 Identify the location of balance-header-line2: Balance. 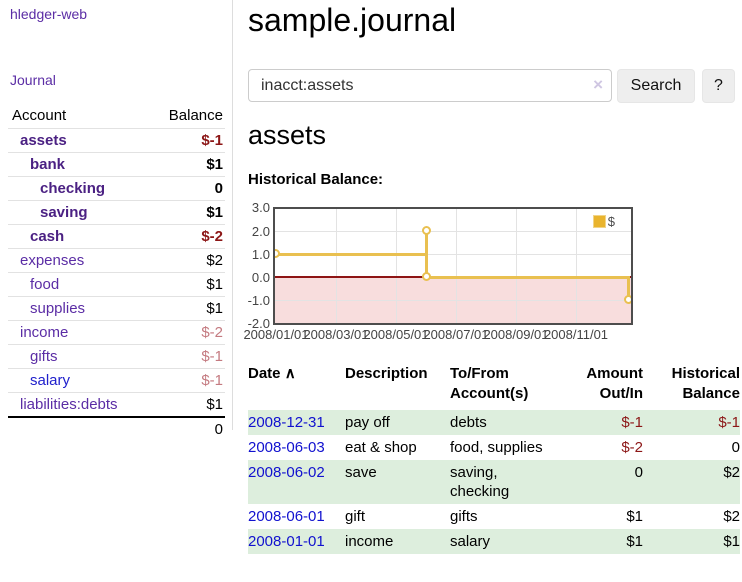
(711, 393).